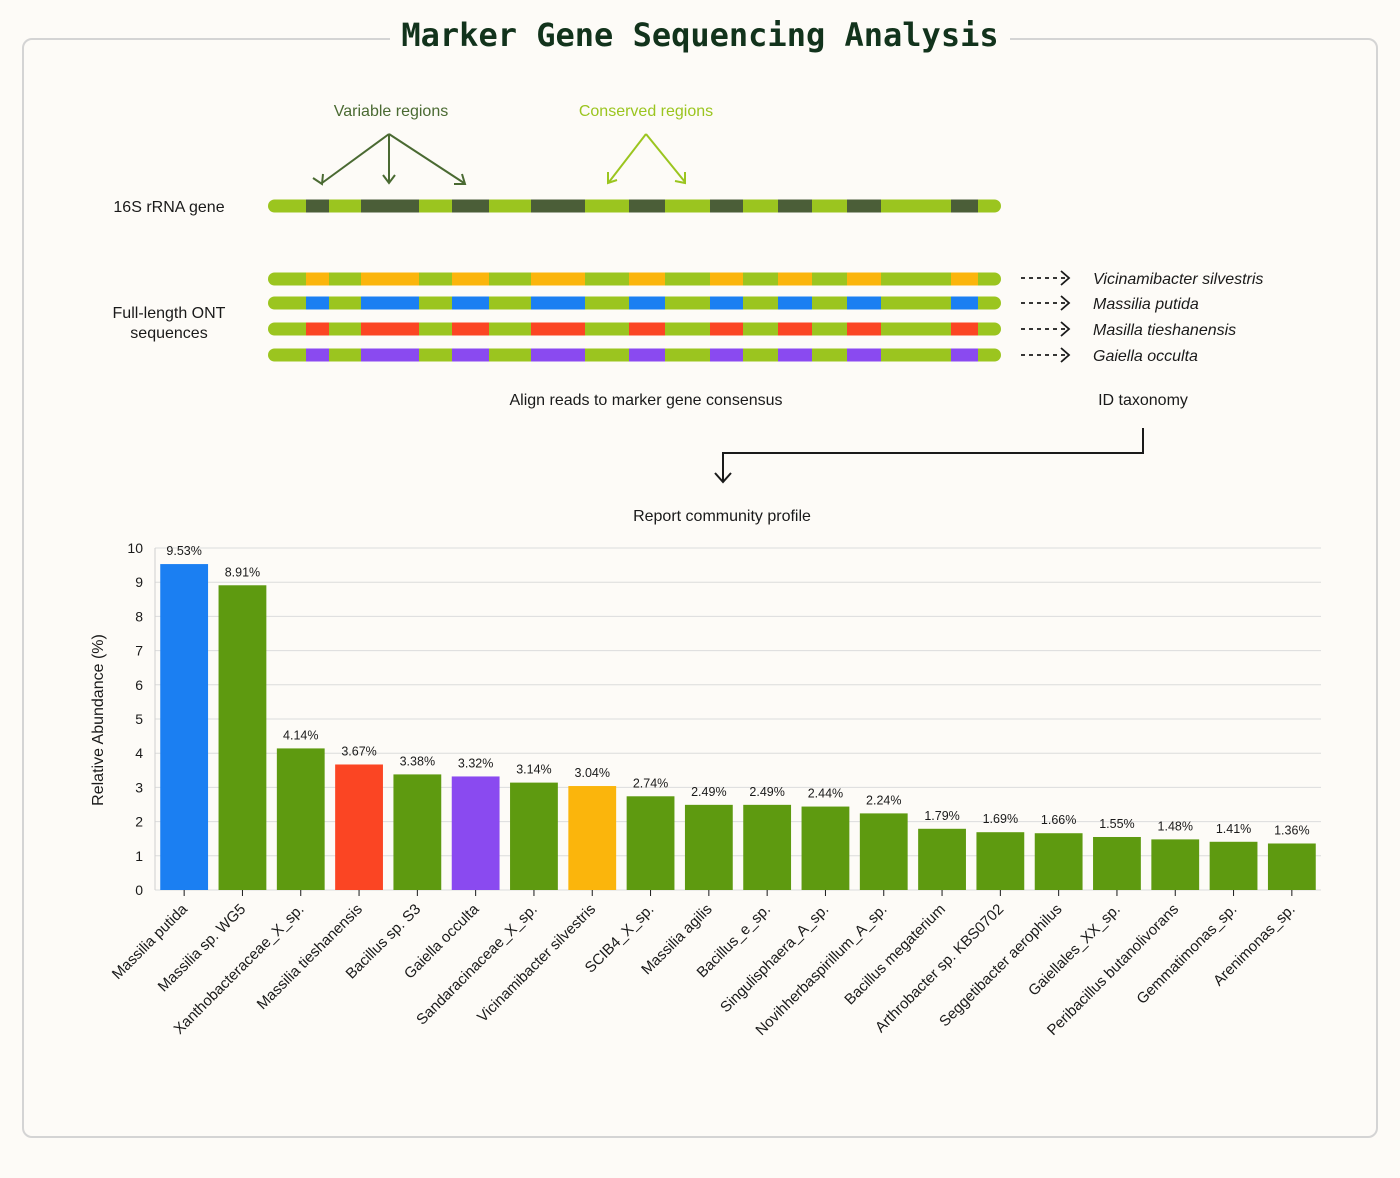 This screenshot has height=1178, width=1400. I want to click on bar-value-label: 1.66%, so click(1058, 820).